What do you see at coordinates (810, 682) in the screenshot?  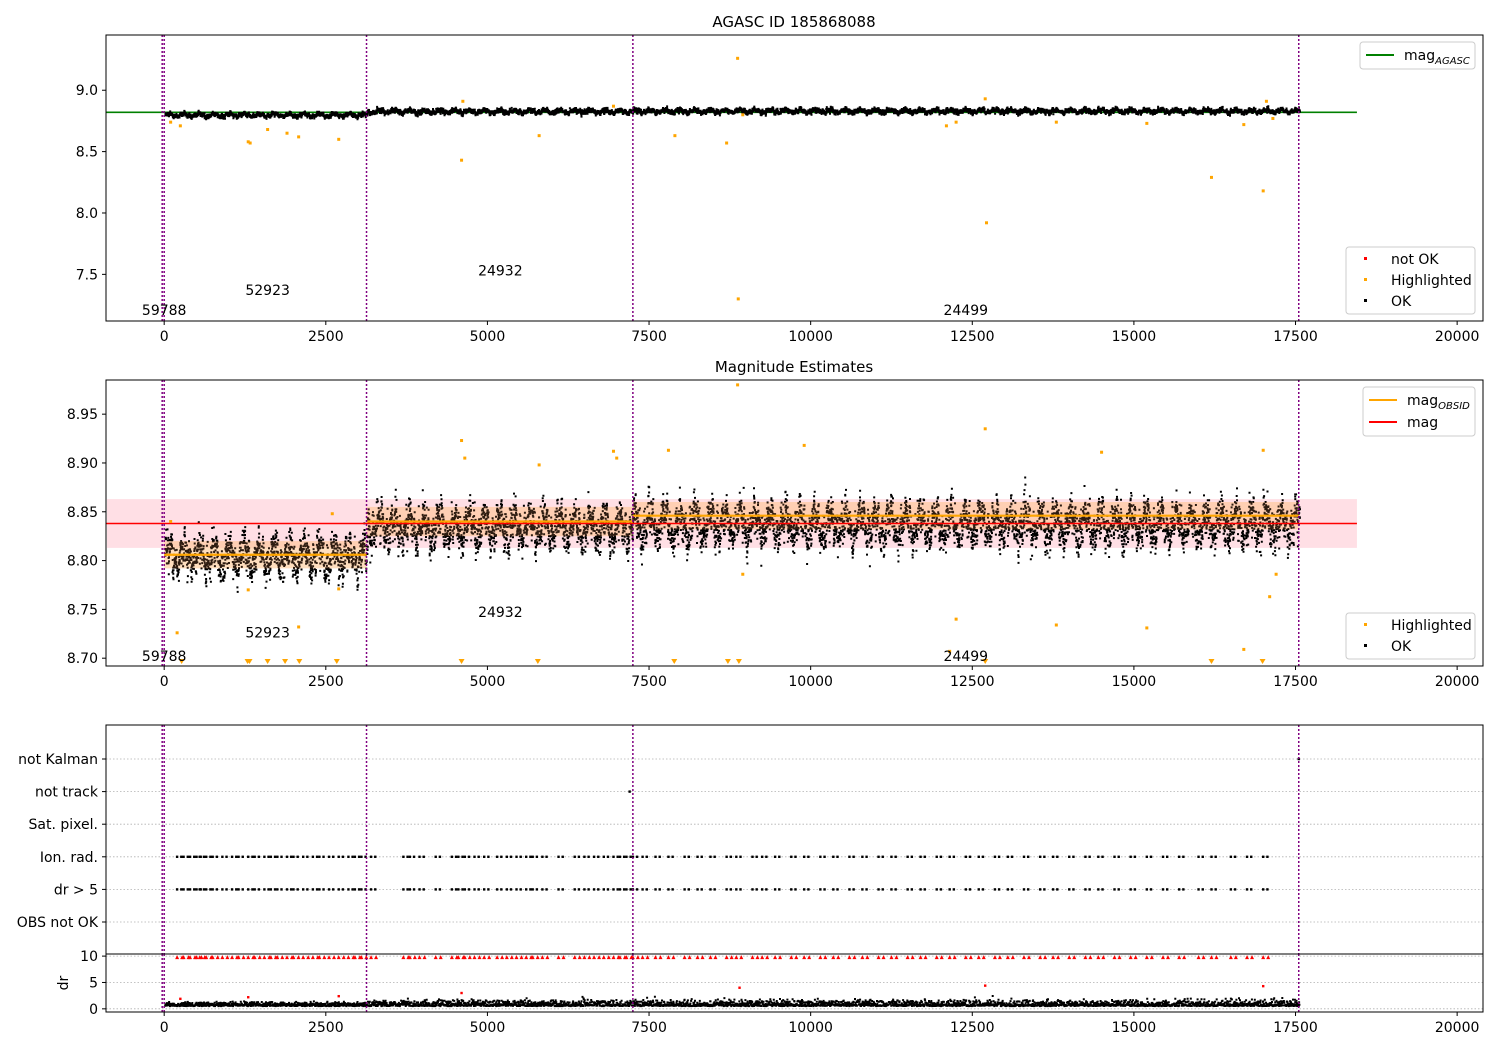 I see `panel2-xtick-label-4: 10000` at bounding box center [810, 682].